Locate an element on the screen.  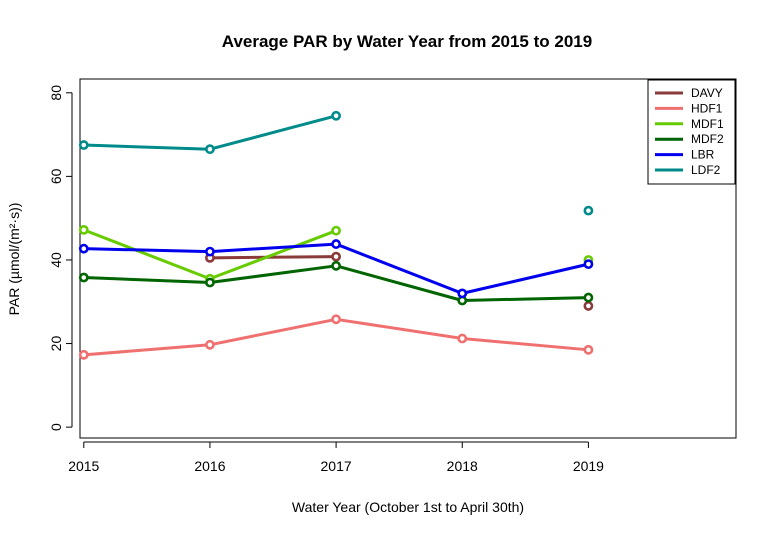
x-axis-label: Water Year (October 1st to April 30th) is located at coordinates (408, 507).